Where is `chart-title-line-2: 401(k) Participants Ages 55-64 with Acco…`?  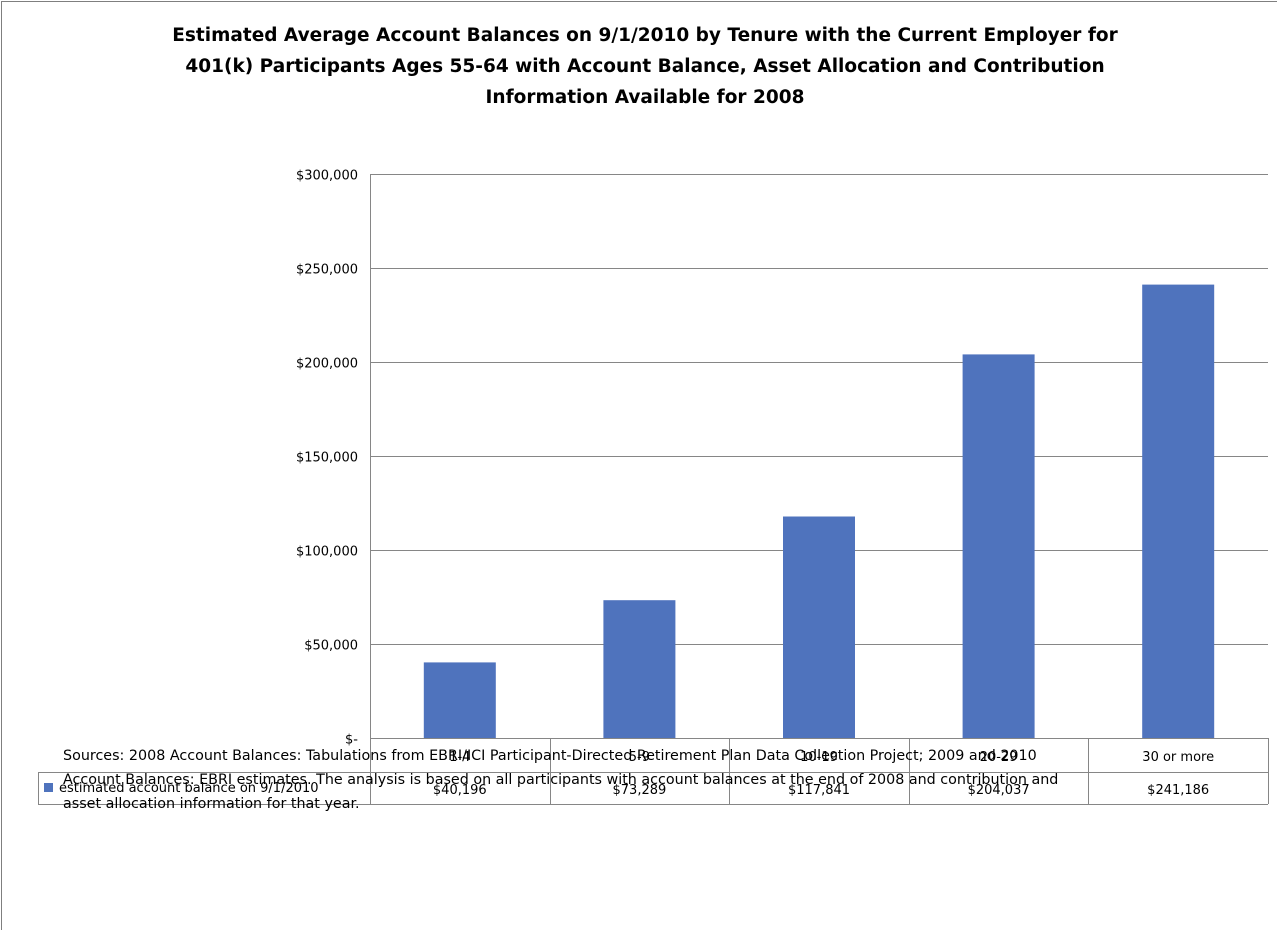 chart-title-line-2: 401(k) Participants Ages 55-64 with Acco… is located at coordinates (645, 66).